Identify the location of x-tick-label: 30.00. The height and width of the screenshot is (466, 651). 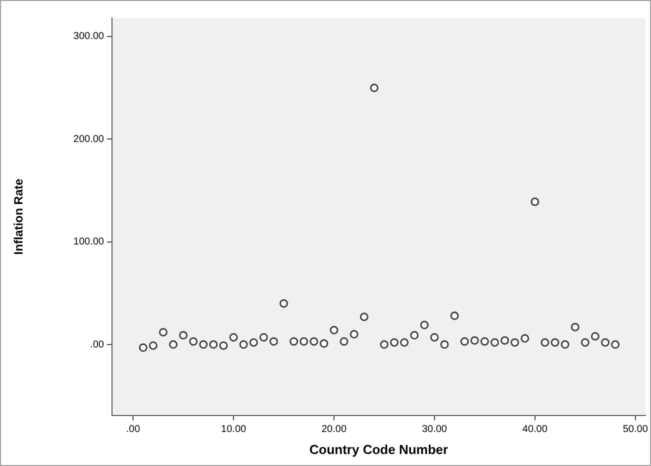
(435, 430).